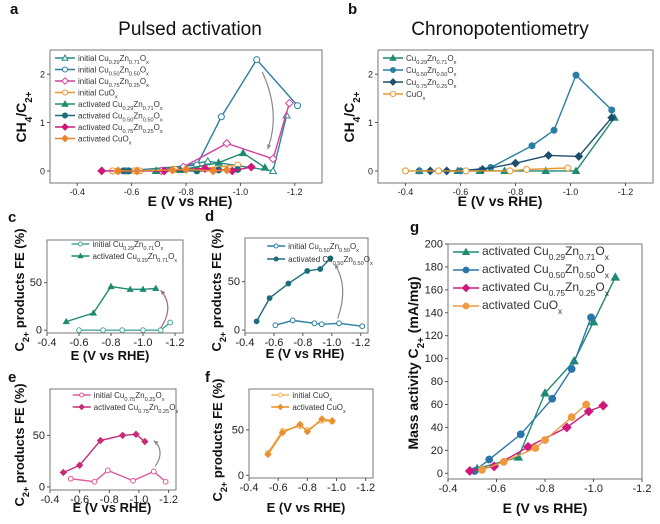 The image size is (660, 524). What do you see at coordinates (21, 444) in the screenshot?
I see `y-axis-label: C2+ products FE (%)` at bounding box center [21, 444].